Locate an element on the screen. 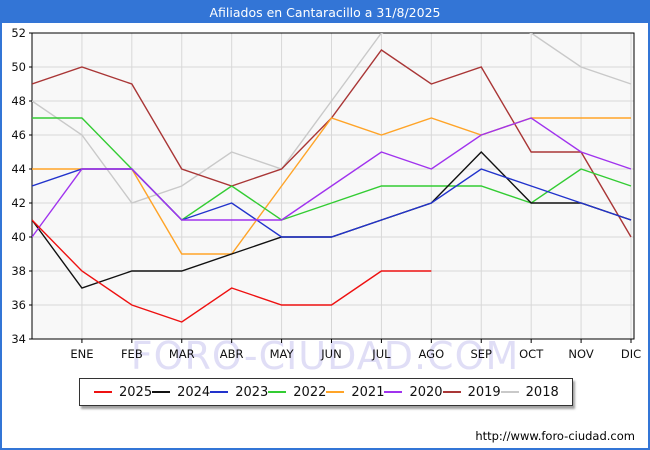 The width and height of the screenshot is (650, 450). x-tick-label: DIC is located at coordinates (631, 354).